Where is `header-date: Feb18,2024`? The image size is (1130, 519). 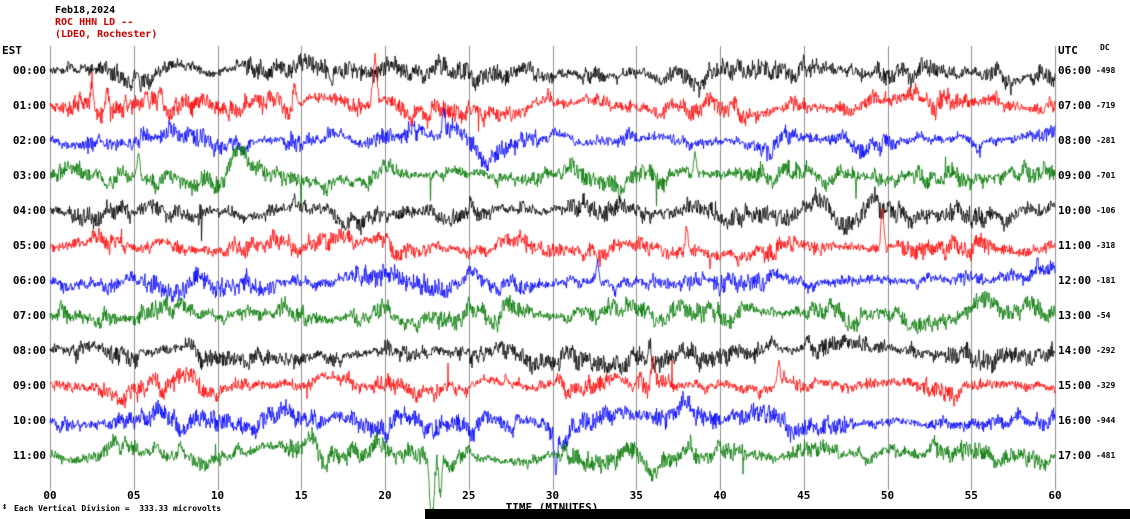
header-date: Feb18,2024 is located at coordinates (85, 10).